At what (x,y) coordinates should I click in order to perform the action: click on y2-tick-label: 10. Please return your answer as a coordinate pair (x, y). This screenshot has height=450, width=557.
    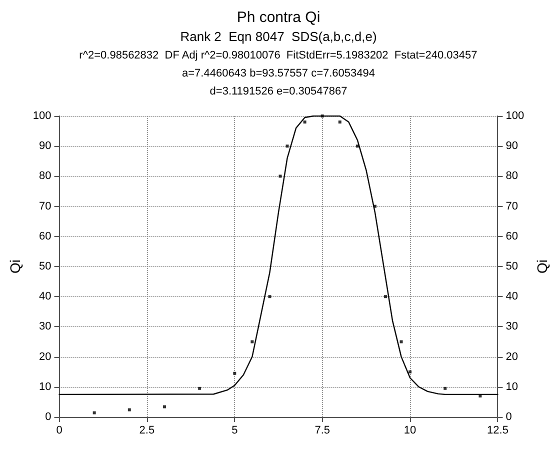
    Looking at the image, I should click on (512, 386).